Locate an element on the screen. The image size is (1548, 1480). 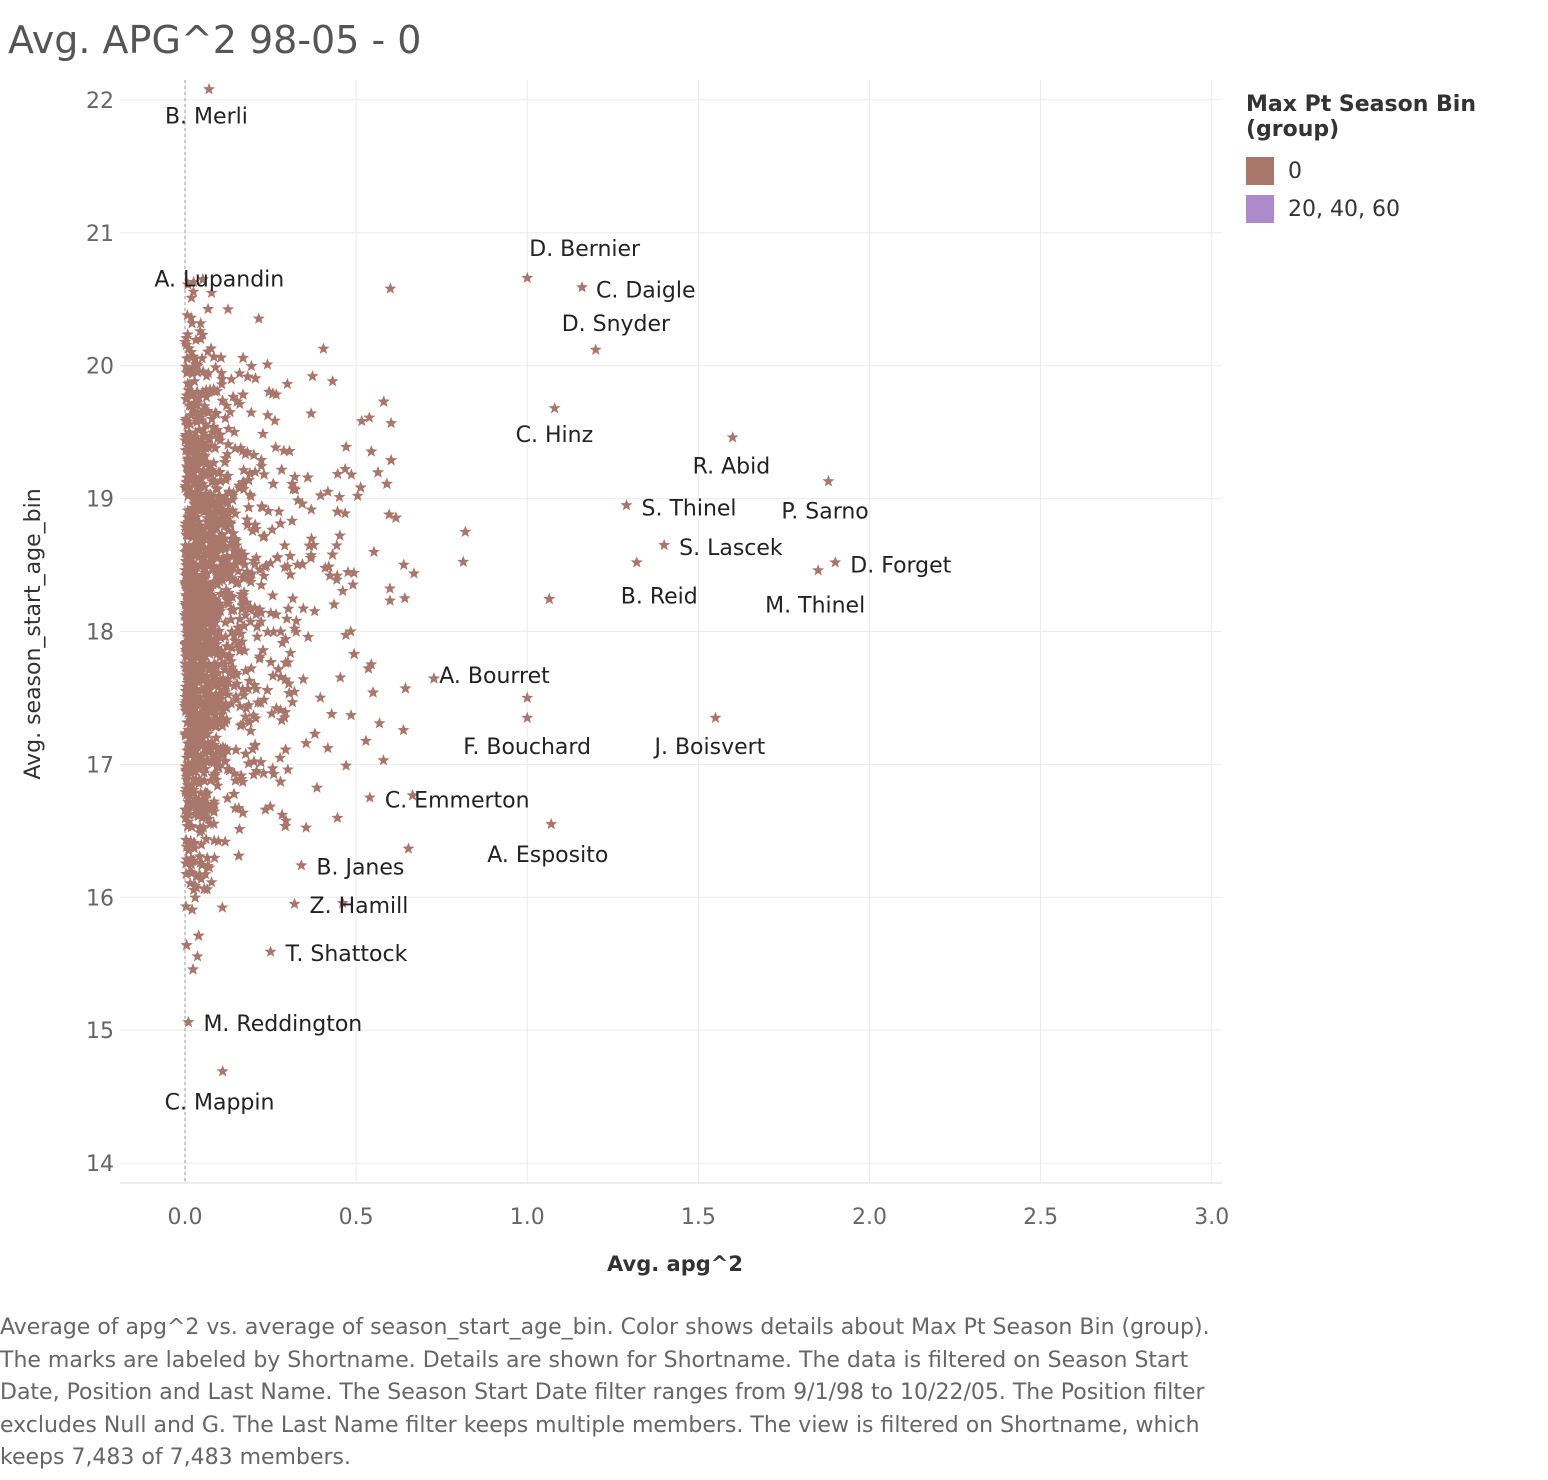
legend-item: 0 is located at coordinates (1397, 171).